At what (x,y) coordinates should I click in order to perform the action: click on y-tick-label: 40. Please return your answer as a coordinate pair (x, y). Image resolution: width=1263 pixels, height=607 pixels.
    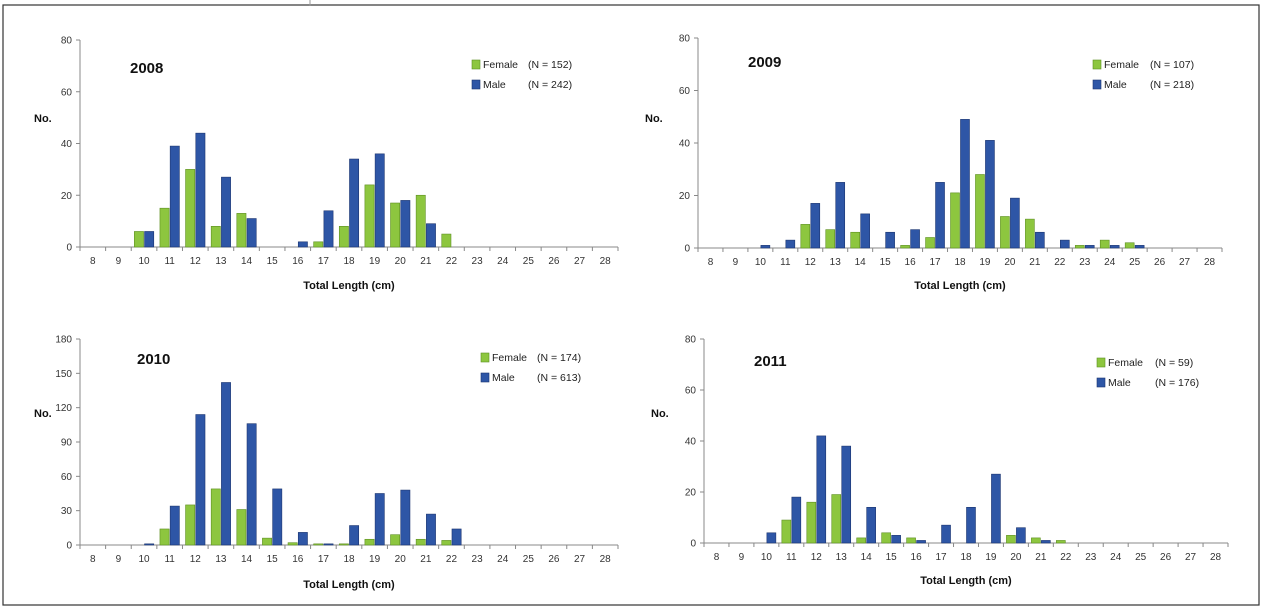
    Looking at the image, I should click on (67, 144).